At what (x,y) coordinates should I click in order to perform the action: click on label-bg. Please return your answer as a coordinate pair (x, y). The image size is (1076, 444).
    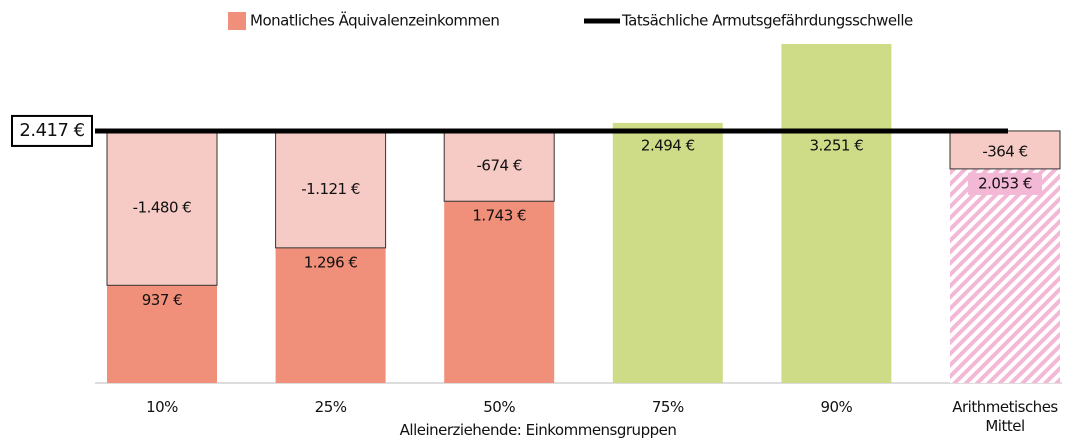
    Looking at the image, I should click on (1005, 183).